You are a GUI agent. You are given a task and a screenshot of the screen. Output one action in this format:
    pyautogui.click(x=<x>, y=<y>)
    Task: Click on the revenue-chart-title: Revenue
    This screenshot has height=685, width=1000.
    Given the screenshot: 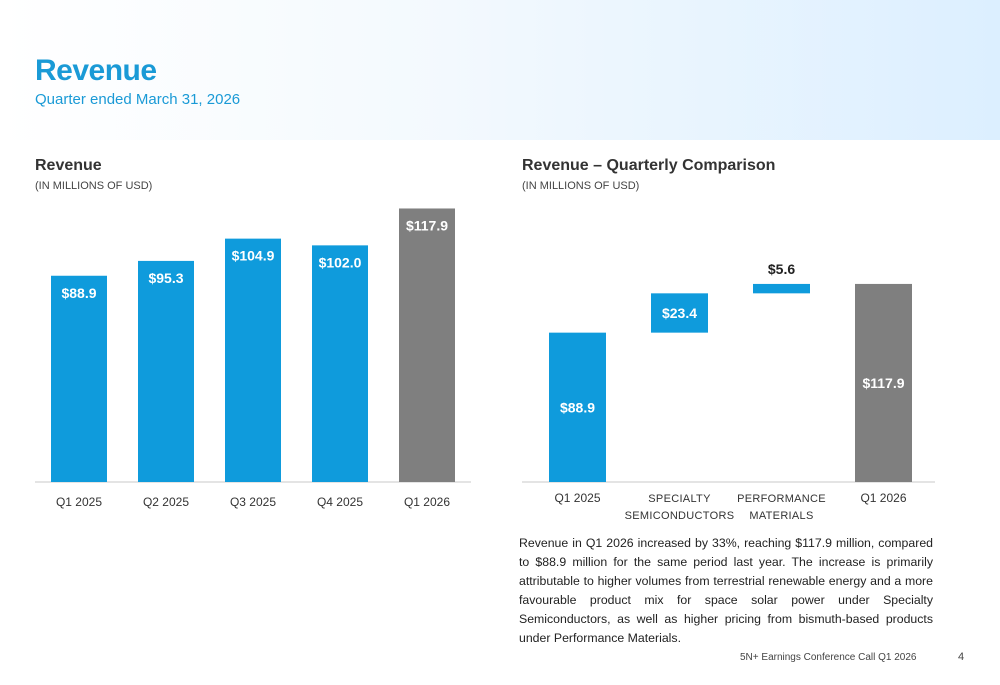 What is the action you would take?
    pyautogui.click(x=68, y=165)
    